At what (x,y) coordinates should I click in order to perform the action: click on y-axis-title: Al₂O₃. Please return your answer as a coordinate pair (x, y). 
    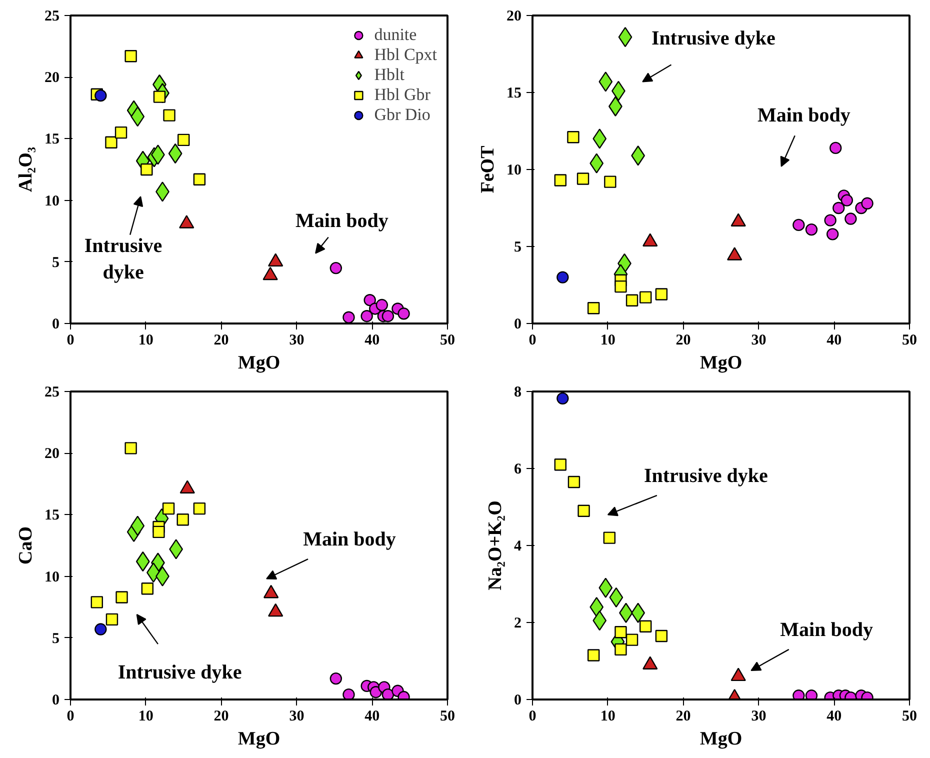
    Looking at the image, I should click on (26, 169).